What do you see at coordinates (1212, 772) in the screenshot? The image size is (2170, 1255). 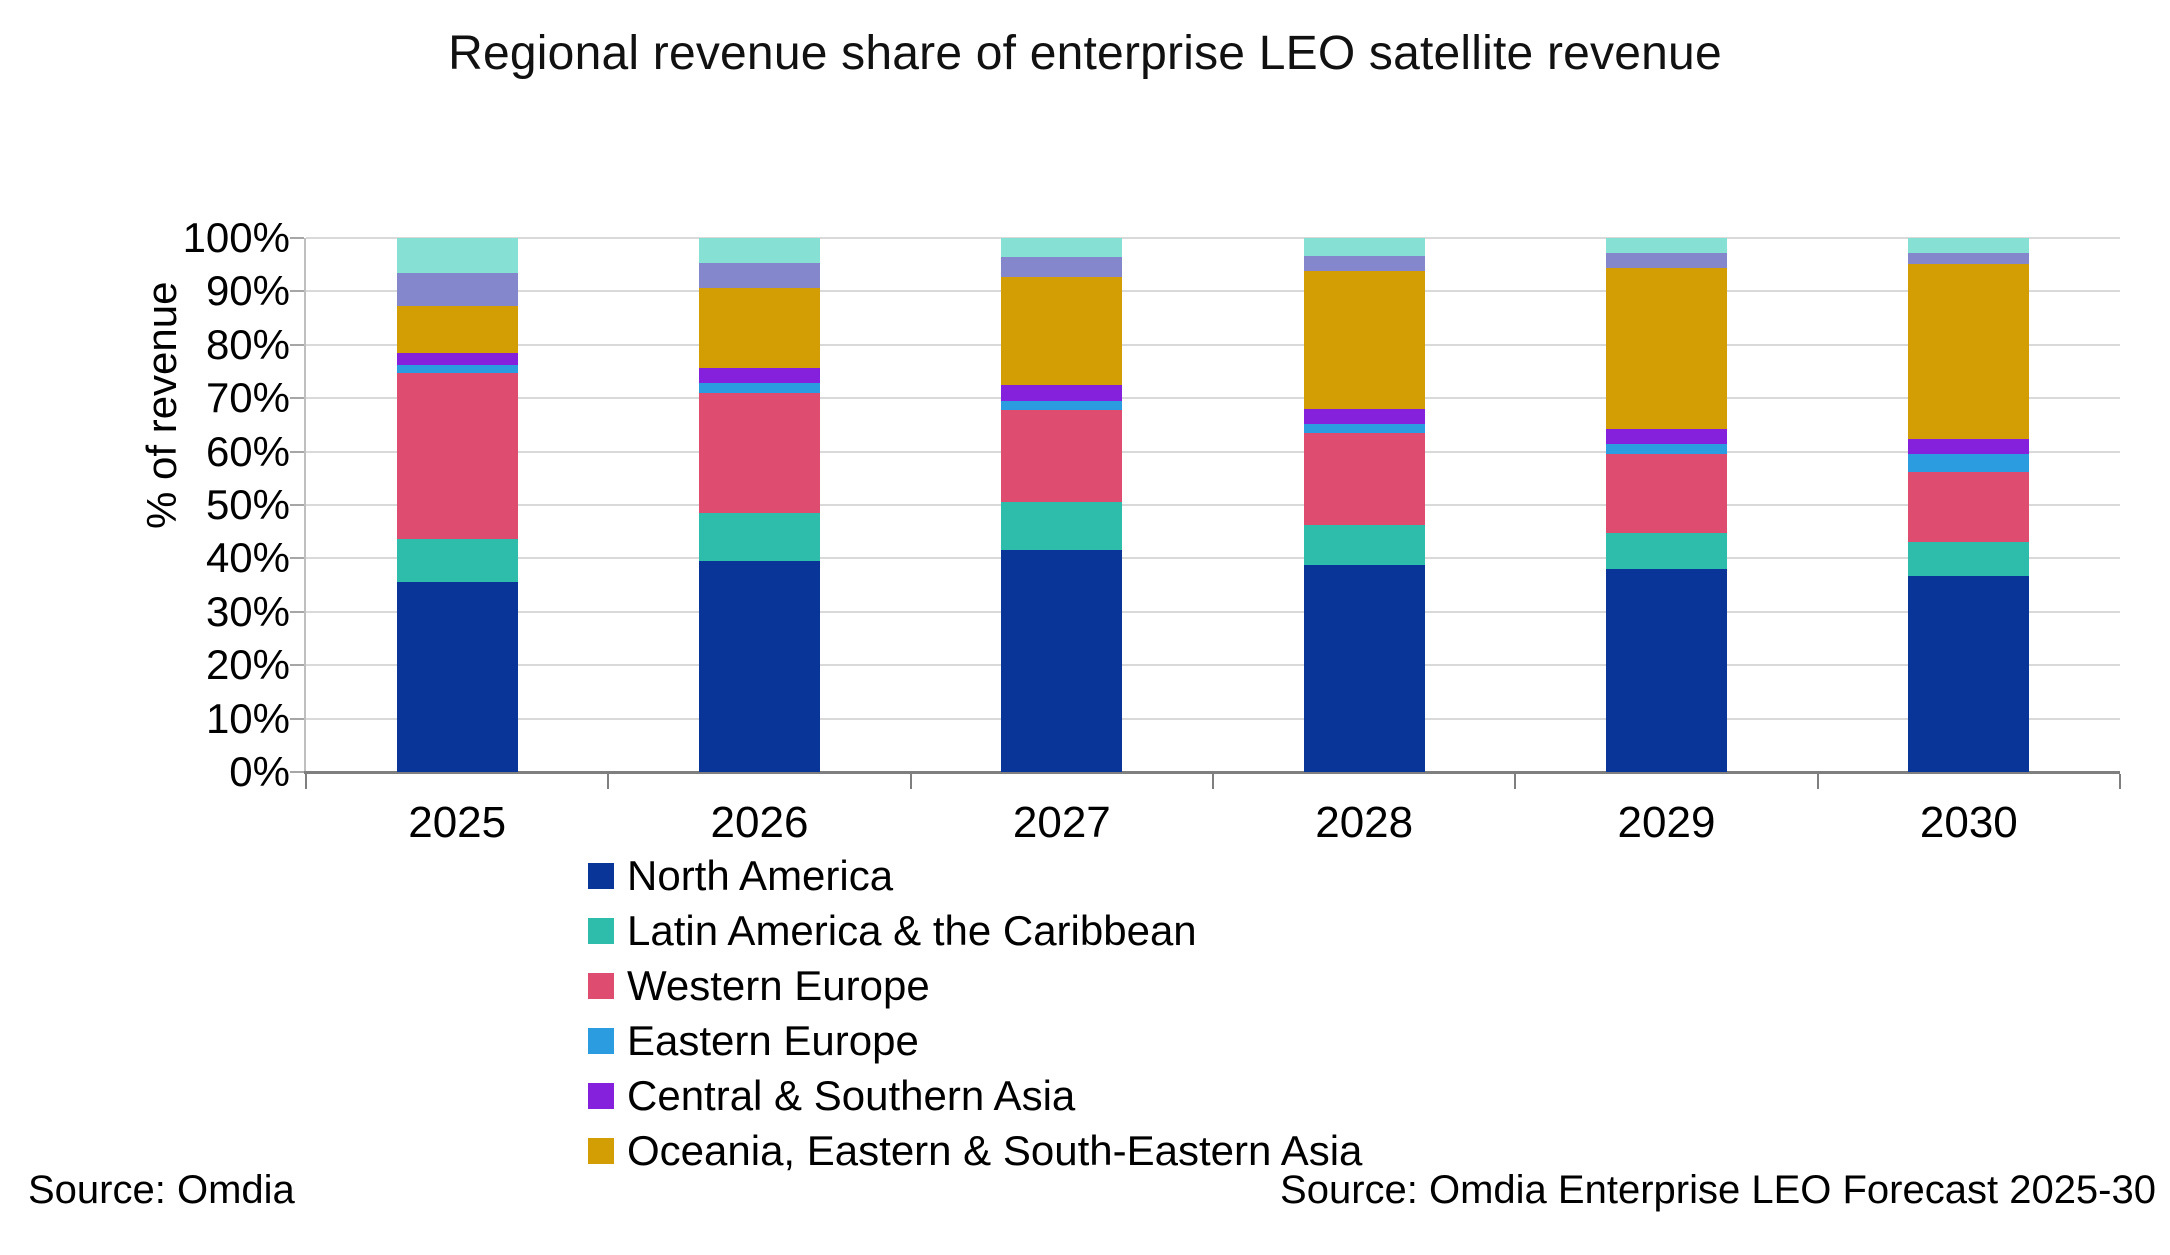 I see `x-axis-line` at bounding box center [1212, 772].